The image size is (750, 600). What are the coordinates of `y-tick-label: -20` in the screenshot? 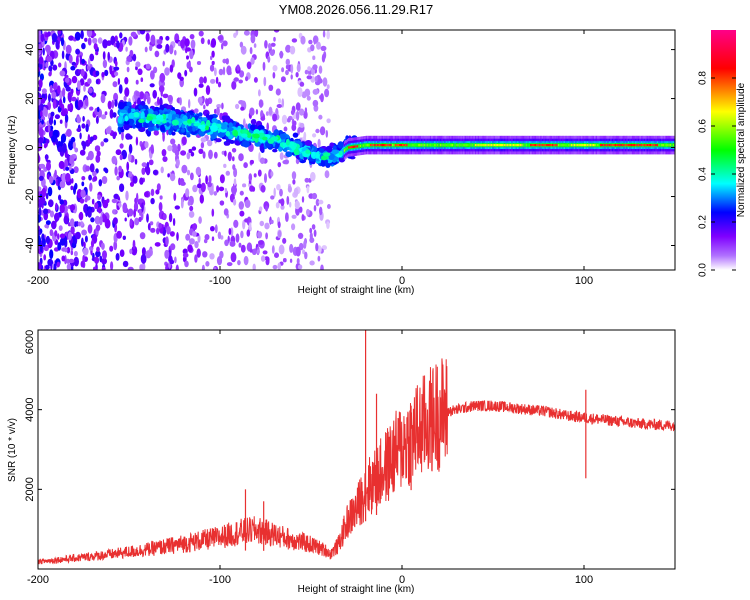 It's located at (30, 197).